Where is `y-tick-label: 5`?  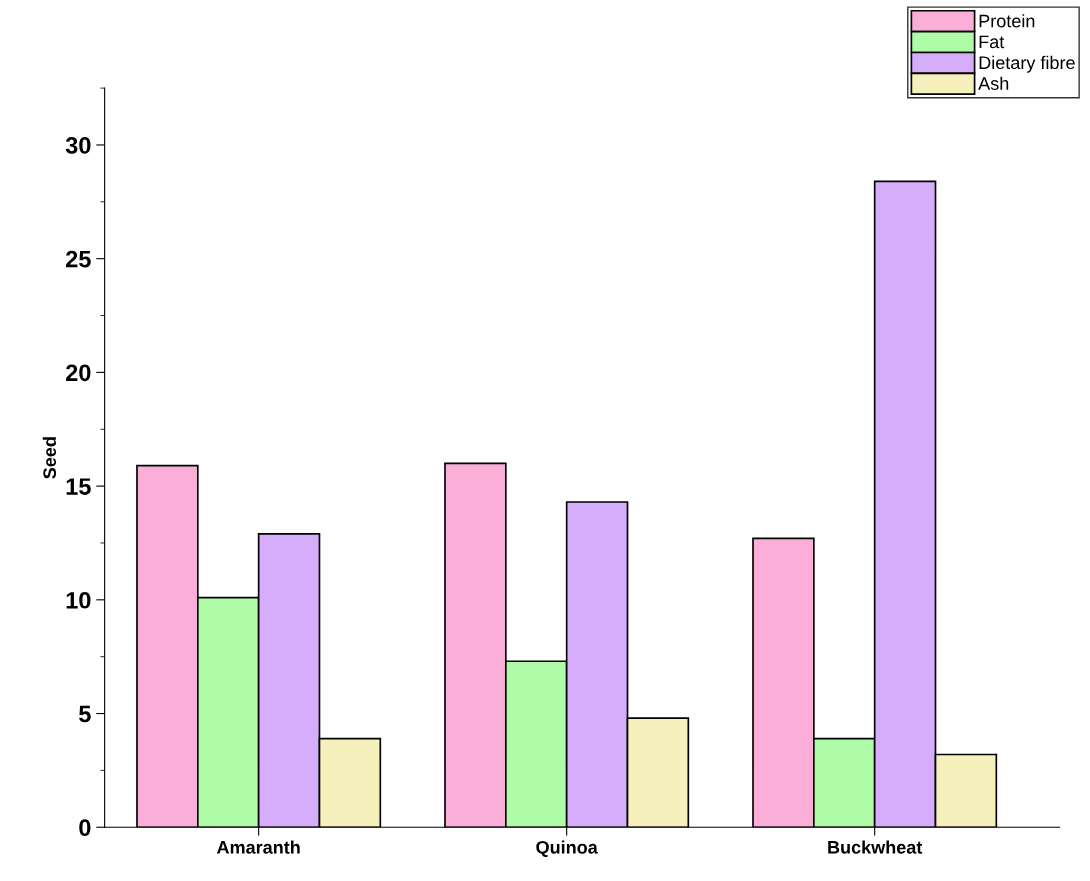 y-tick-label: 5 is located at coordinates (85, 714).